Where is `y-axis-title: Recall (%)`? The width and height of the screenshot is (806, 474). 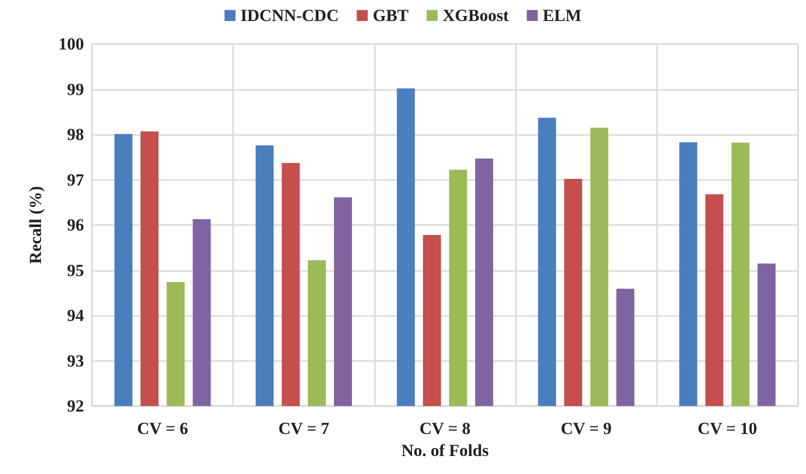 y-axis-title: Recall (%) is located at coordinates (35, 225).